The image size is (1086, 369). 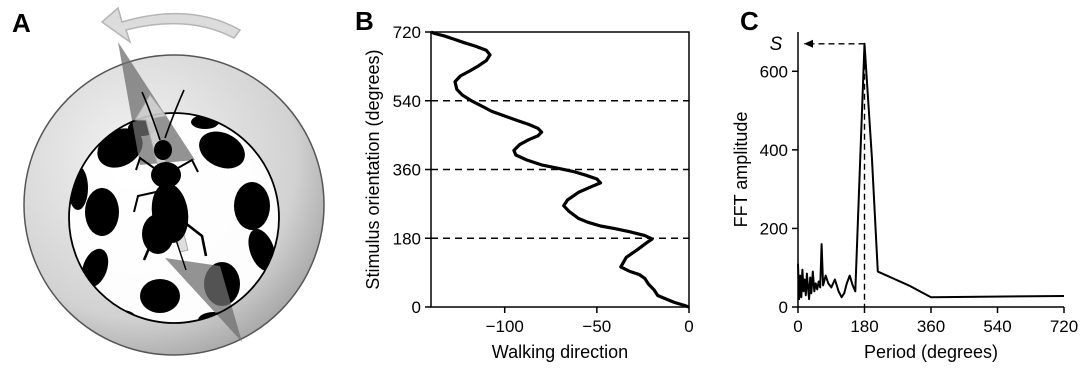 I want to click on b-y-axis-label: Stimulus orientation (degrees), so click(x=373, y=169).